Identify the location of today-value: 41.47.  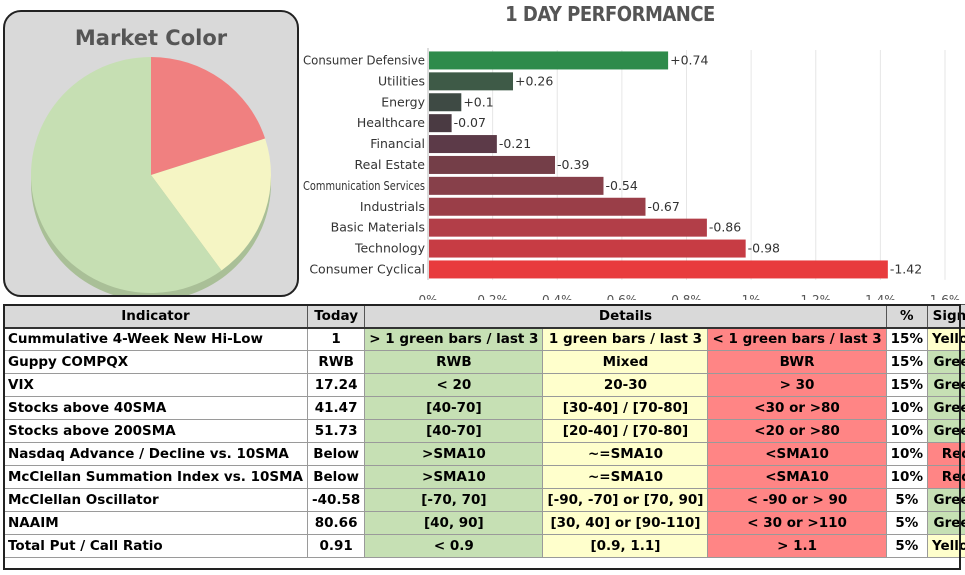
(336, 408).